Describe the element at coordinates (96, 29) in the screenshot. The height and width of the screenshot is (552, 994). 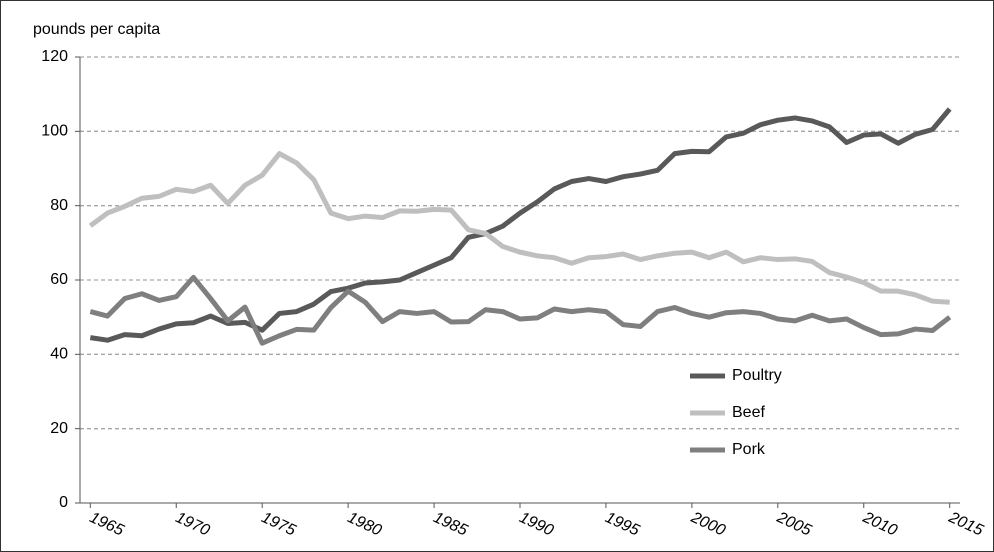
I see `y-axis-label: pounds per capita` at that location.